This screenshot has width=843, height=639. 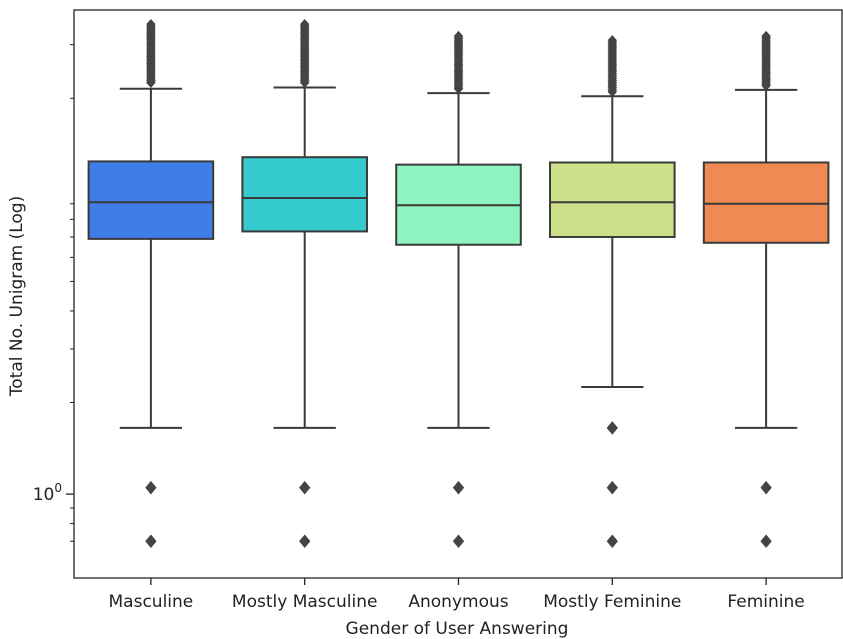 What do you see at coordinates (457, 629) in the screenshot?
I see `x-axis-title: Gender of User Answering` at bounding box center [457, 629].